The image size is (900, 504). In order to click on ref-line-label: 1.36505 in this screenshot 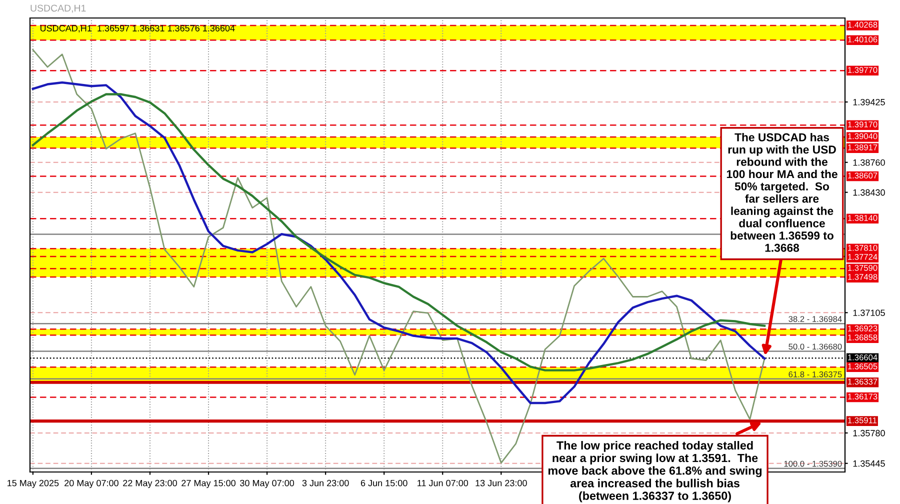, I will do `click(863, 366)`.